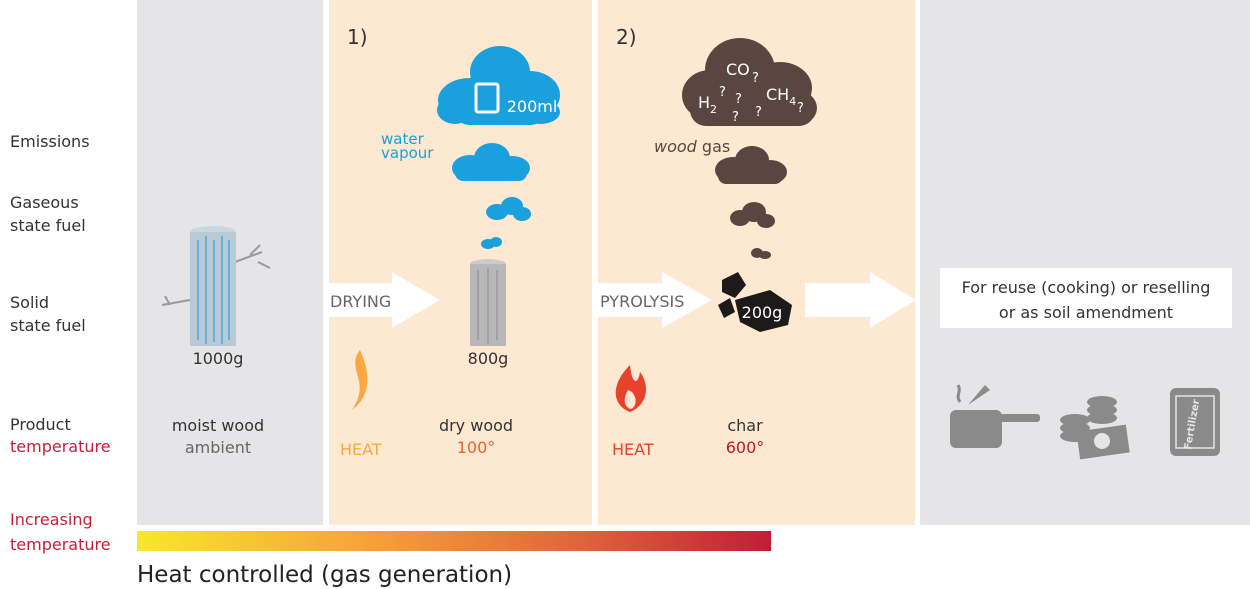 This screenshot has height=589, width=1250. I want to click on label: Increasing, so click(51, 519).